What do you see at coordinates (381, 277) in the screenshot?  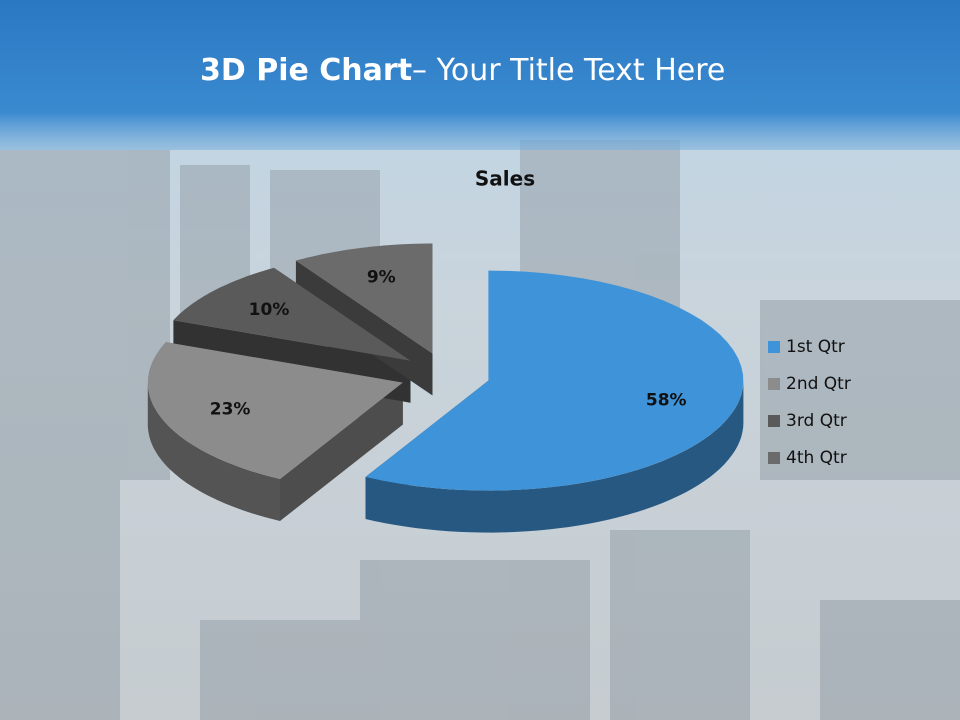 I see `data-label: 9%` at bounding box center [381, 277].